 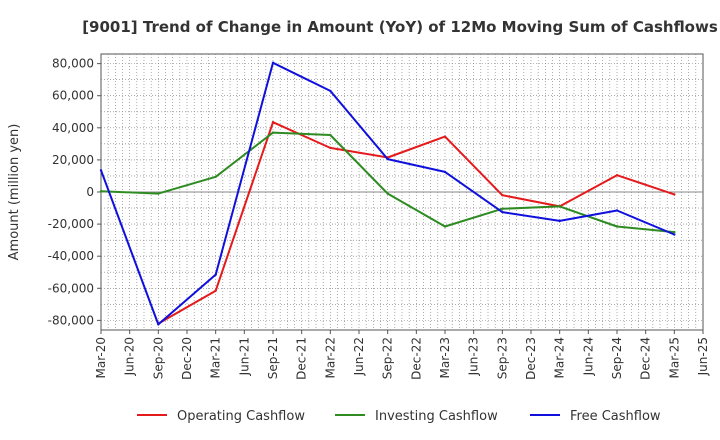 I want to click on x-tick-label: Jun-21, so click(x=244, y=356).